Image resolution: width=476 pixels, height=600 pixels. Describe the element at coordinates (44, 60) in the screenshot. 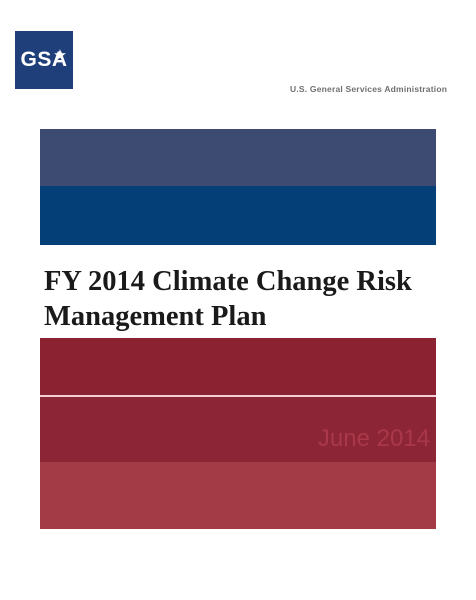

I see `gsa-logo: GSA` at that location.